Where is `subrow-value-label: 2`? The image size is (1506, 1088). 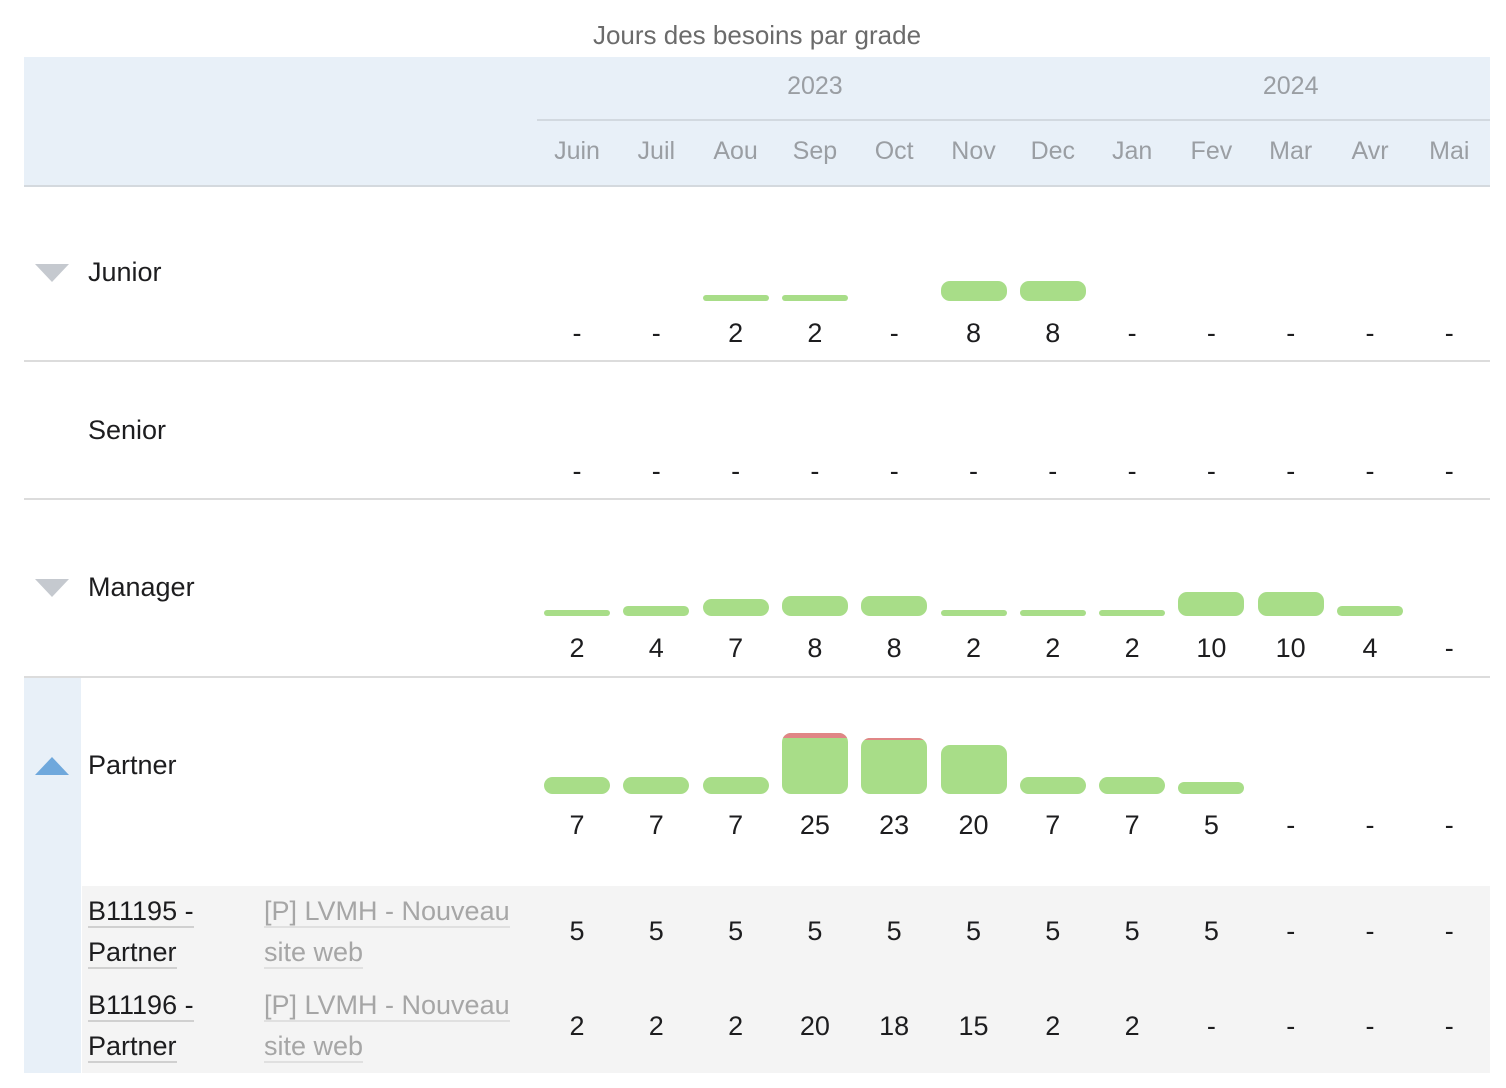
subrow-value-label: 2 is located at coordinates (736, 1026).